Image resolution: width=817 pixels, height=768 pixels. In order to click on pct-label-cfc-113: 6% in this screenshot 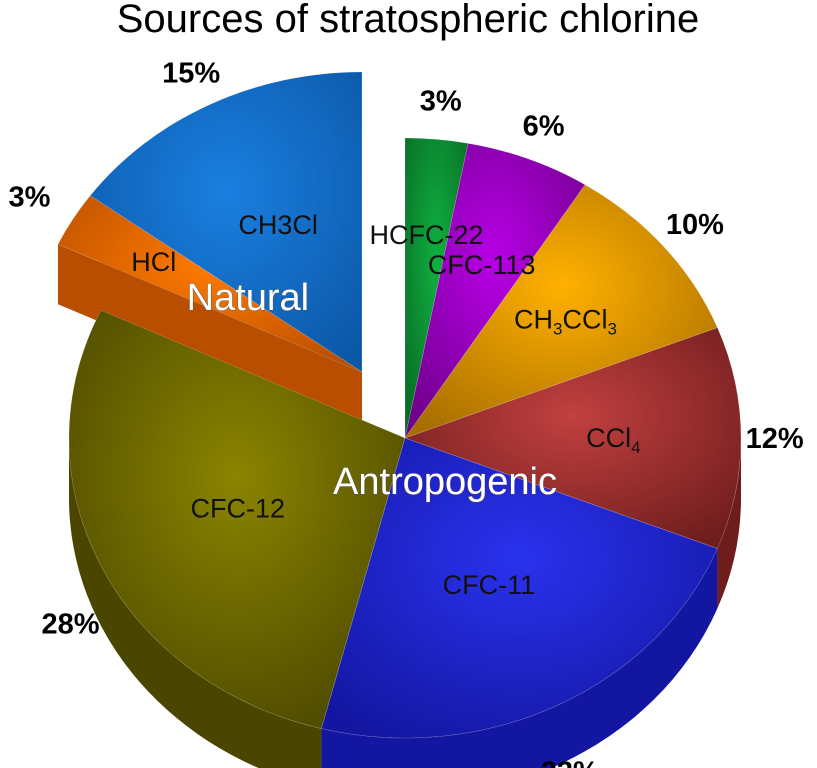, I will do `click(544, 127)`.